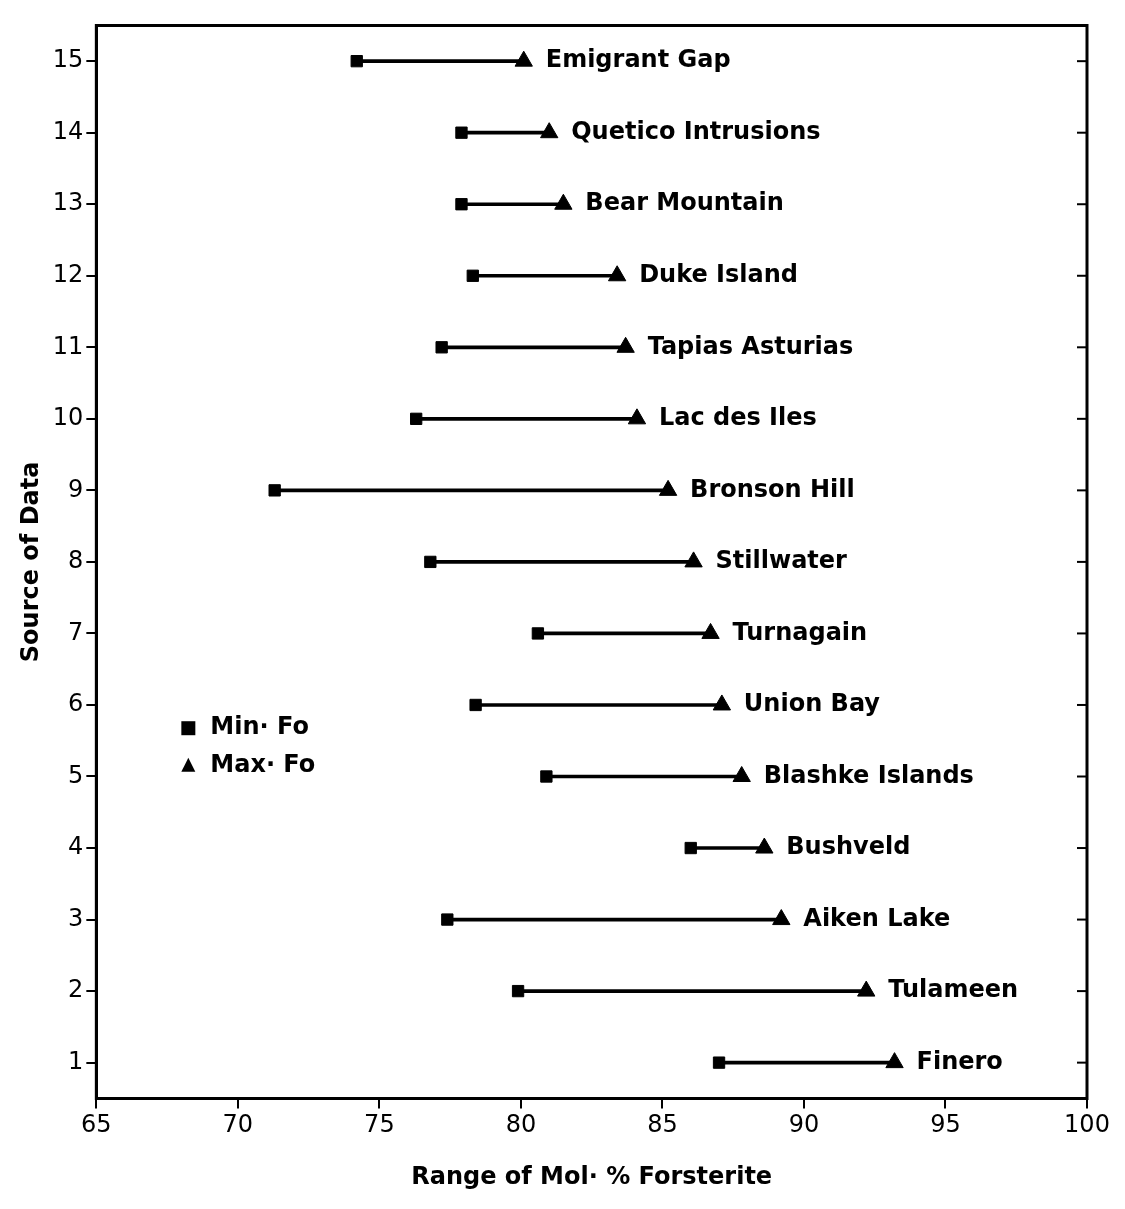  What do you see at coordinates (718, 274) in the screenshot?
I see `annotation: Duke Island` at bounding box center [718, 274].